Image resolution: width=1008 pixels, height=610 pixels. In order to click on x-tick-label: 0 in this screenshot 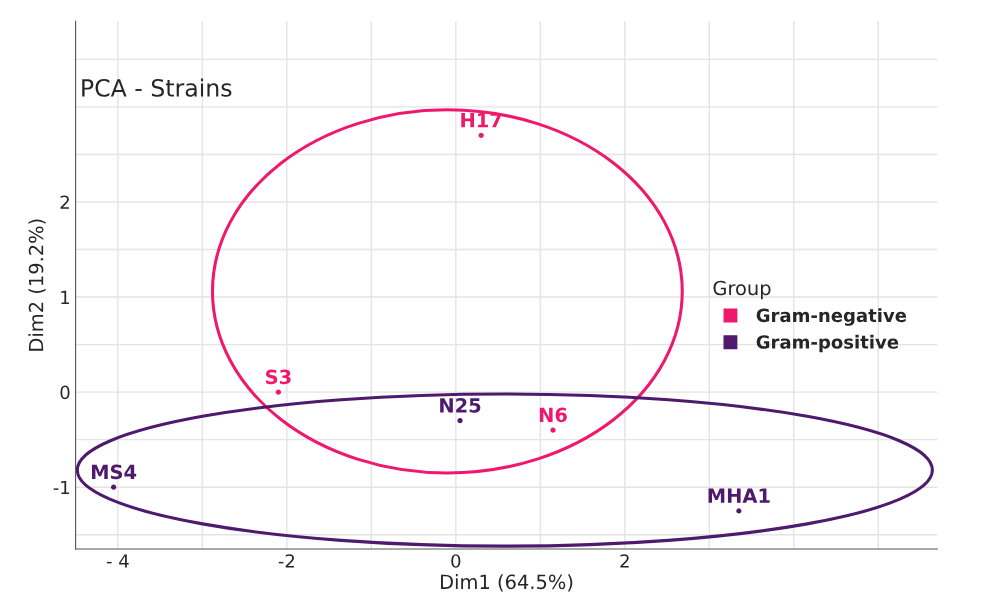, I will do `click(456, 561)`.